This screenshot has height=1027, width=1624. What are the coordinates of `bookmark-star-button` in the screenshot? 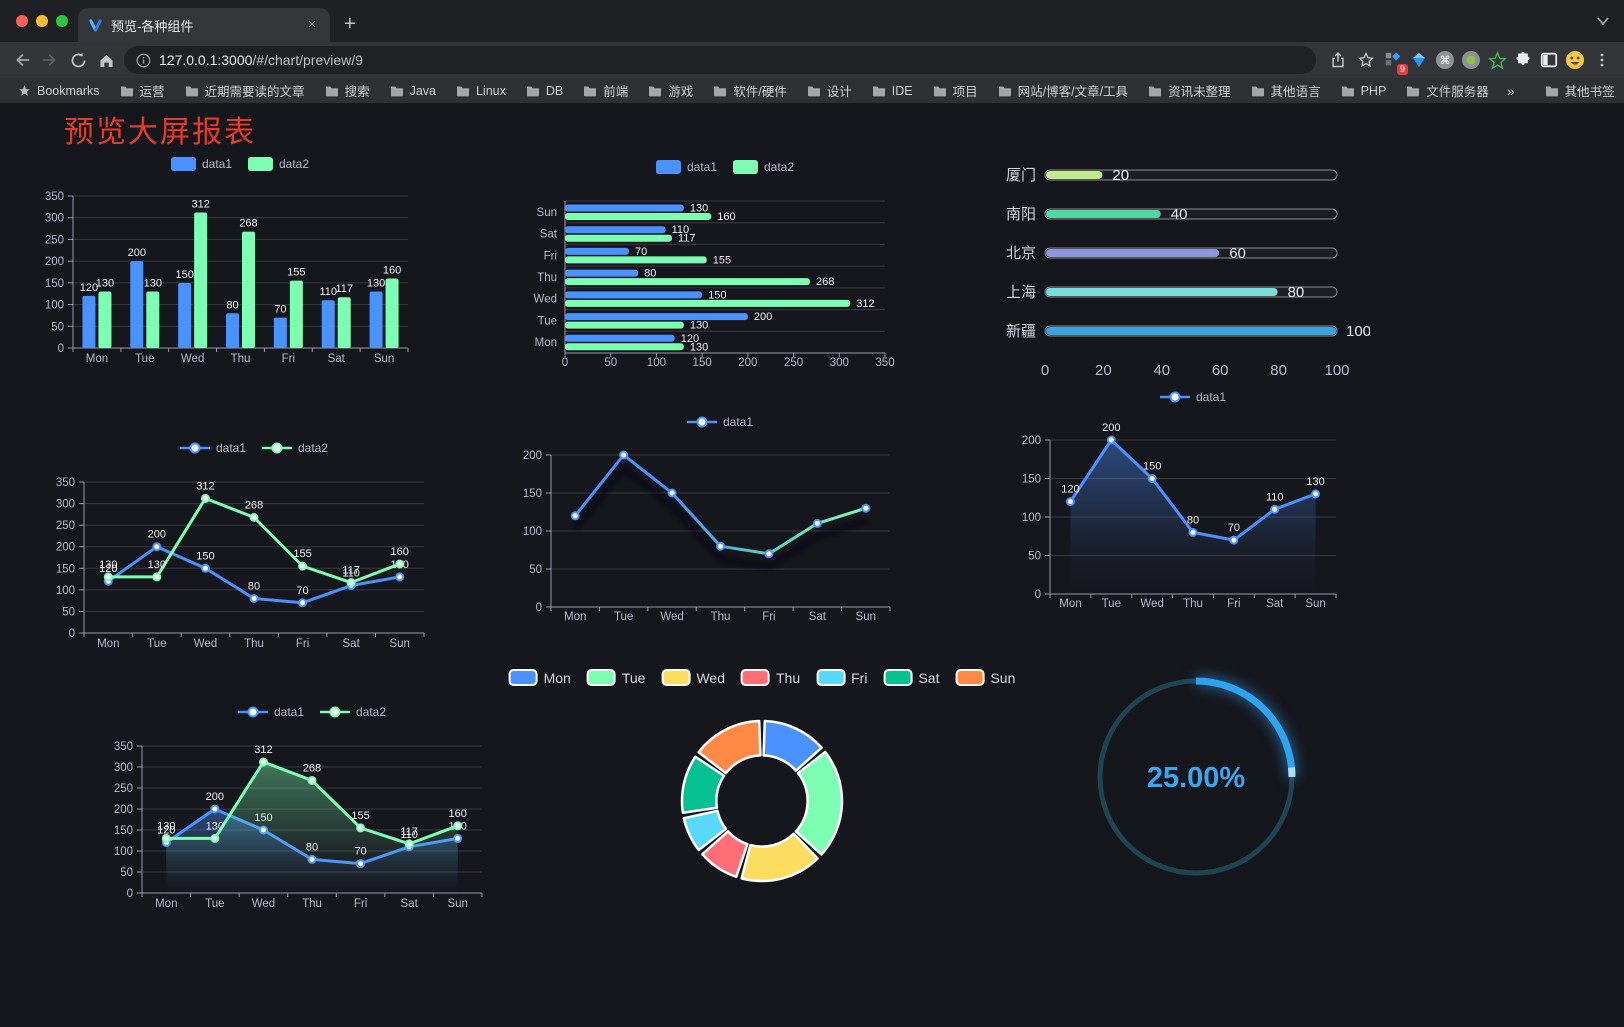 It's located at (1366, 60).